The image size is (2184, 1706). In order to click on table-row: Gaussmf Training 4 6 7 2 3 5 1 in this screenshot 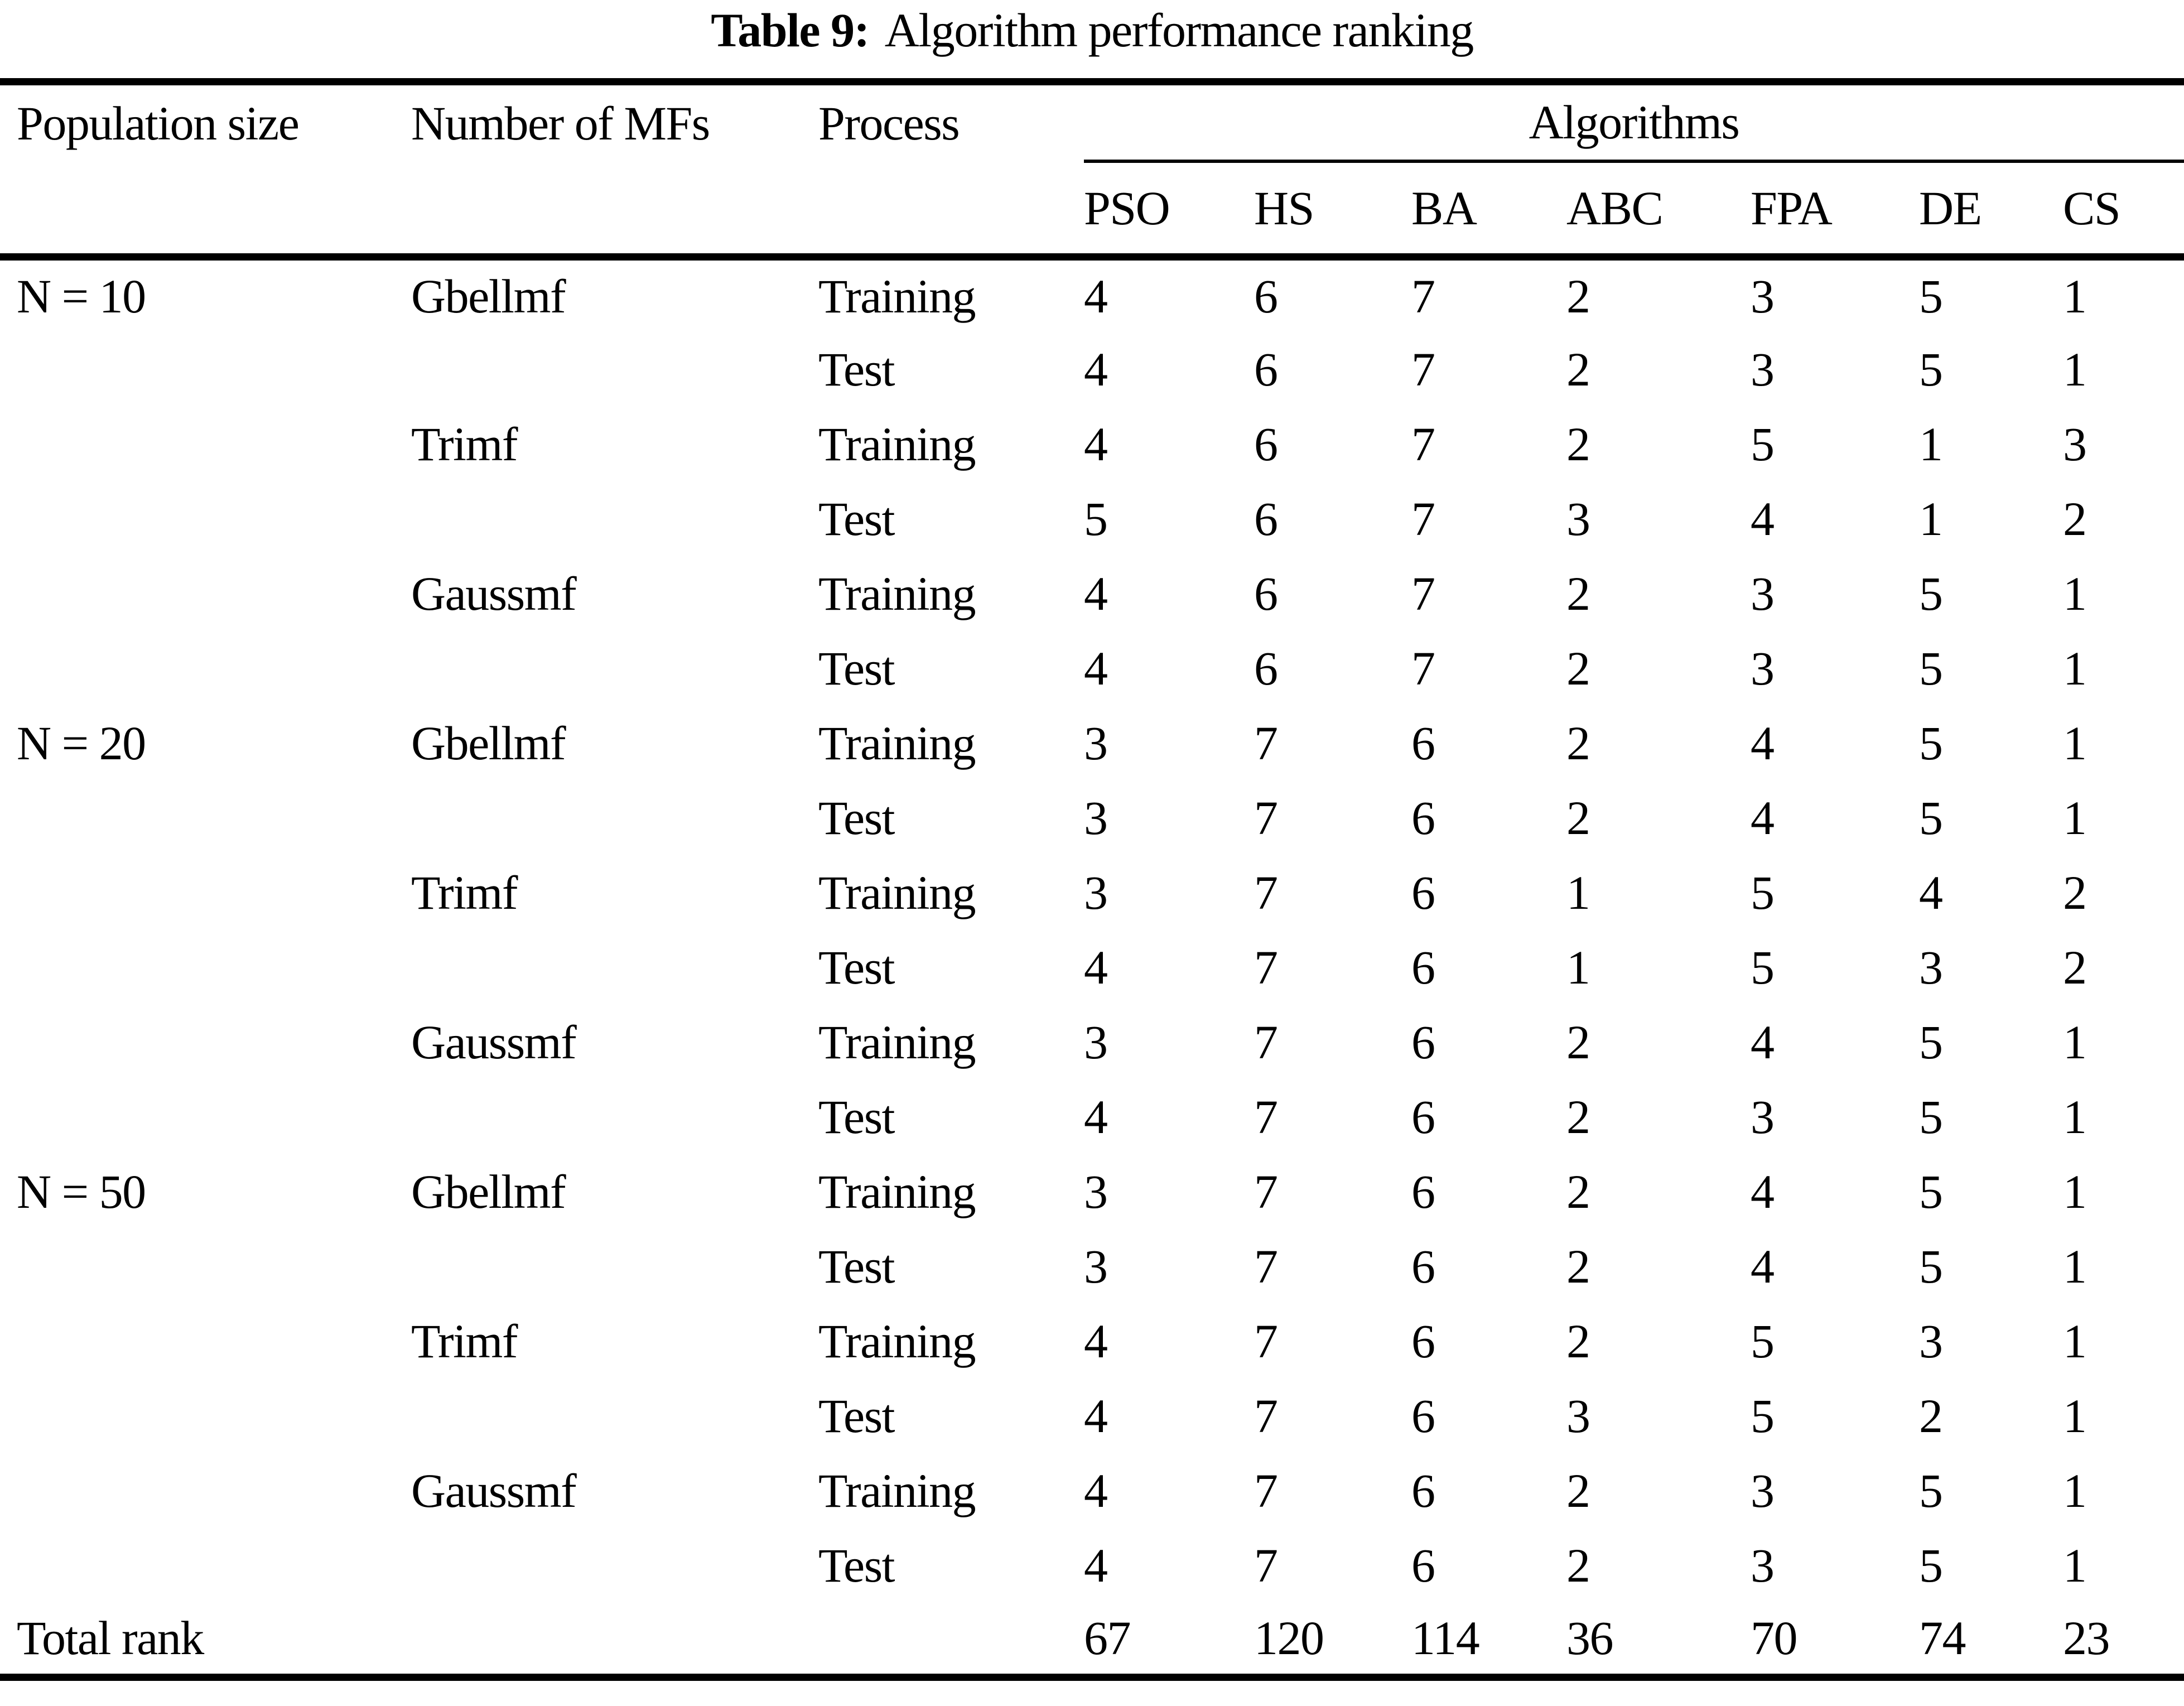, I will do `click(1092, 593)`.